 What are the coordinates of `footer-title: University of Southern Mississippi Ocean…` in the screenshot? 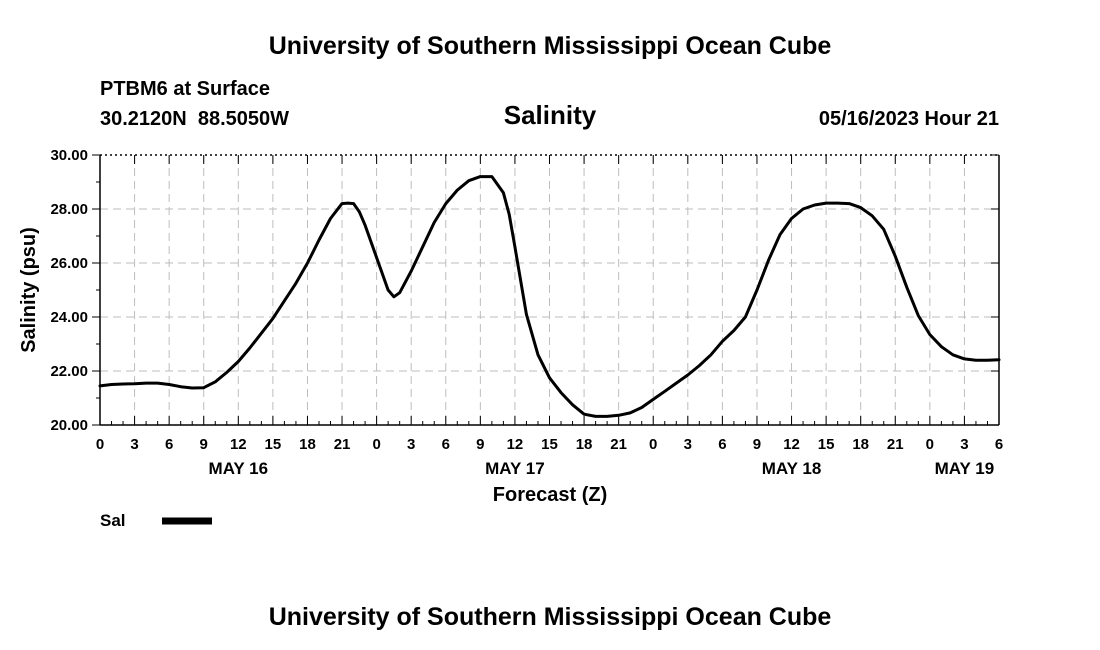 It's located at (550, 617).